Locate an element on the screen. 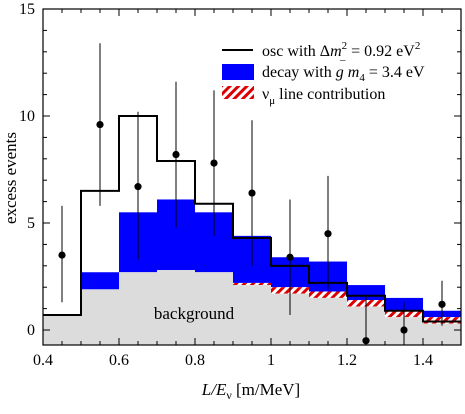 The width and height of the screenshot is (465, 414). x-tick-label-4: 1.2 is located at coordinates (347, 360).